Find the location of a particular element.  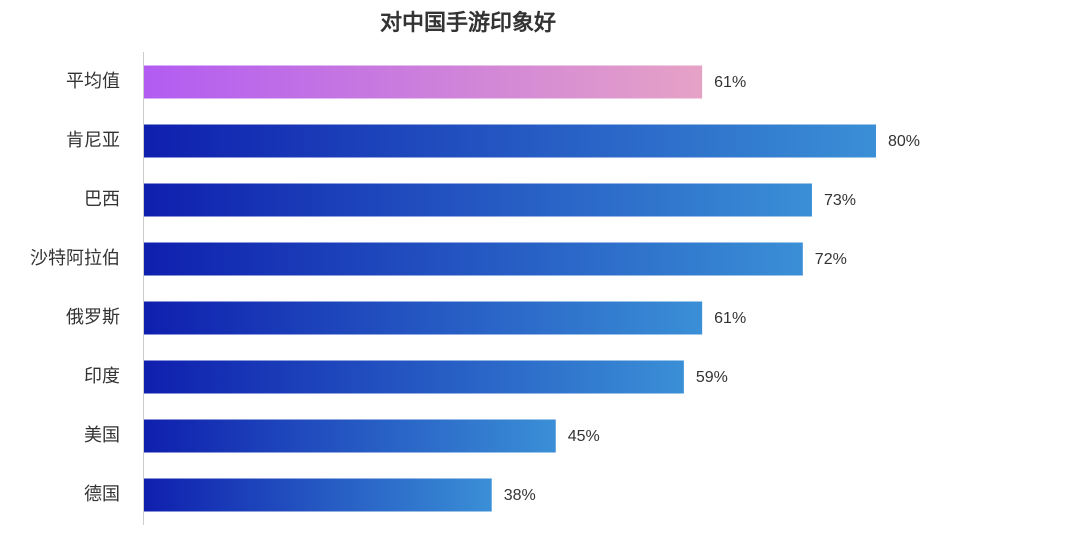

category-label: 俄罗斯 is located at coordinates (93, 317).